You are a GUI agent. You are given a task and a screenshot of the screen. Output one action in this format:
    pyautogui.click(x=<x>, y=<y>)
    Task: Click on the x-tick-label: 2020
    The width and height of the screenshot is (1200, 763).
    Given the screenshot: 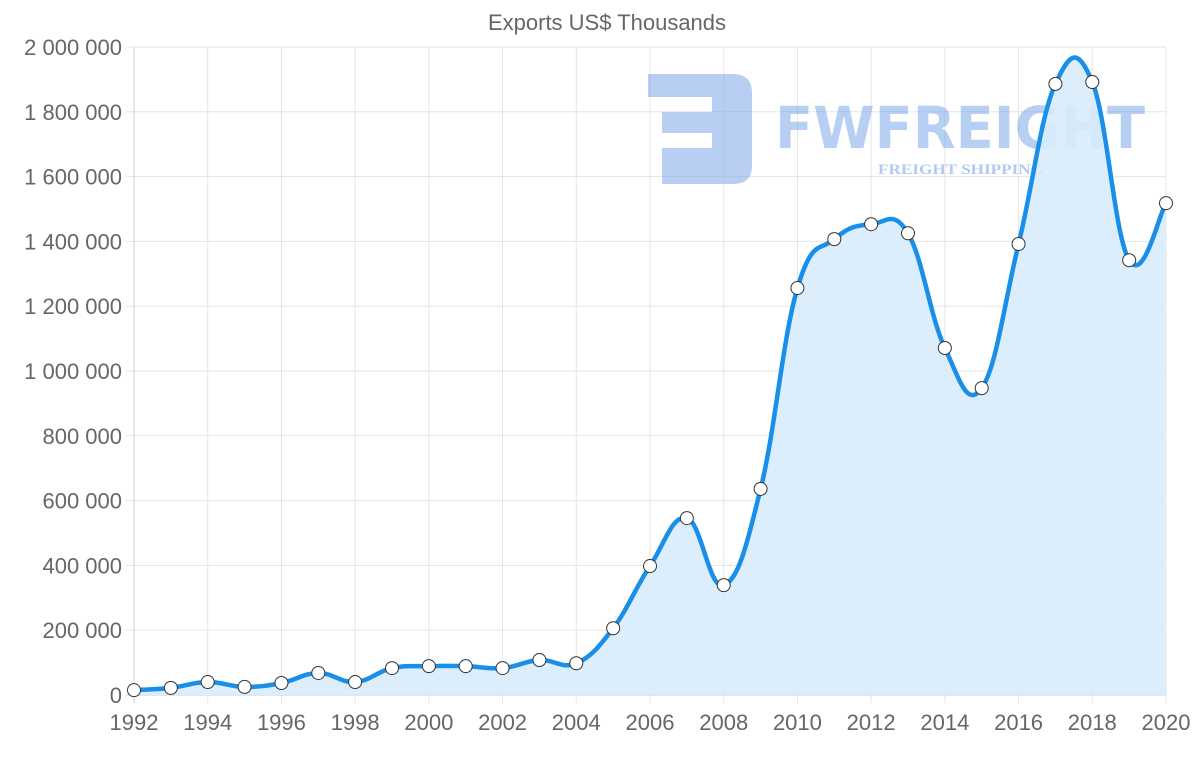 What is the action you would take?
    pyautogui.click(x=1166, y=722)
    